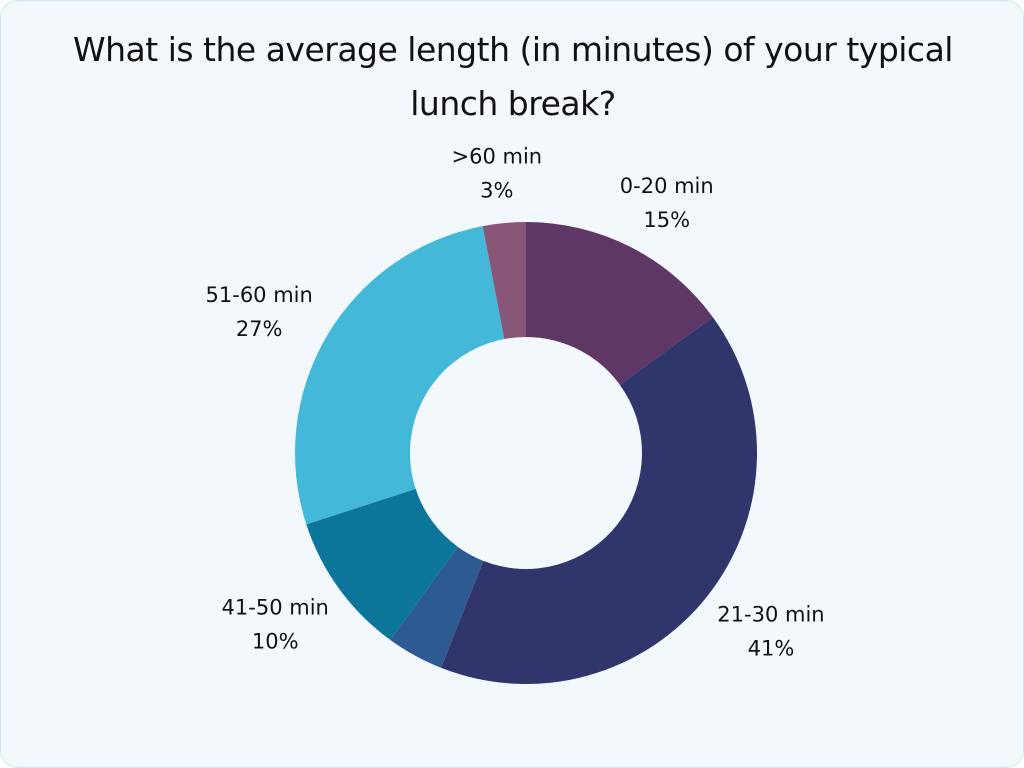 This screenshot has height=768, width=1024. What do you see at coordinates (259, 329) in the screenshot?
I see `slice-percent-label: 27%` at bounding box center [259, 329].